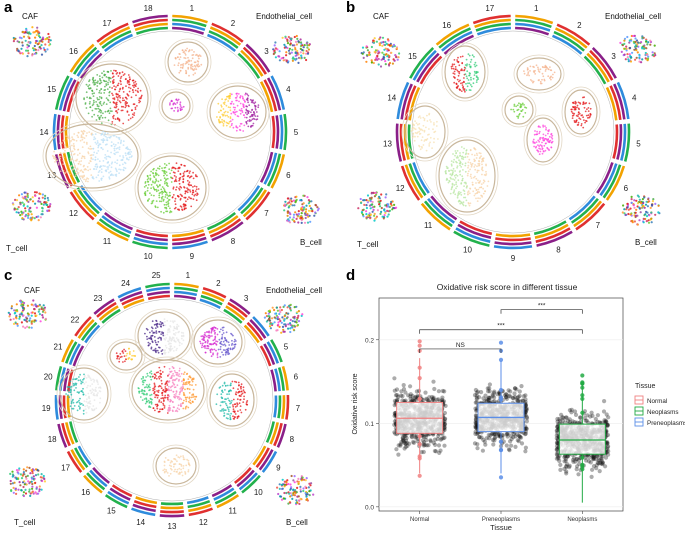  I want to click on b-cell-label-b: B_cell, so click(646, 242).